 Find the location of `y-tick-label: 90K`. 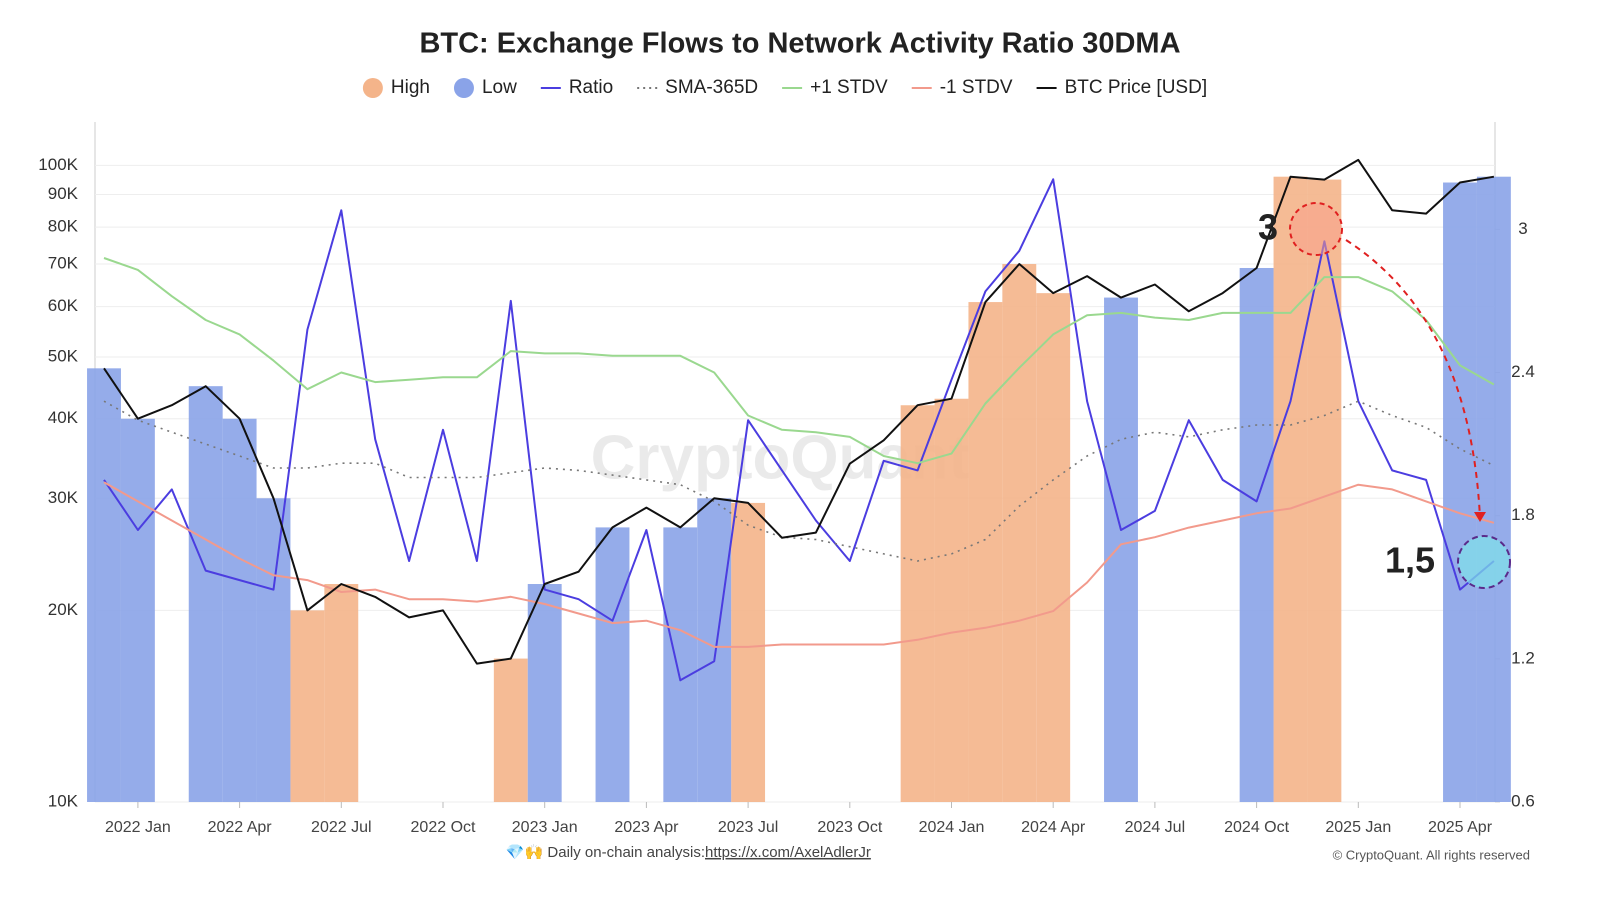

y-tick-label: 90K is located at coordinates (63, 193).